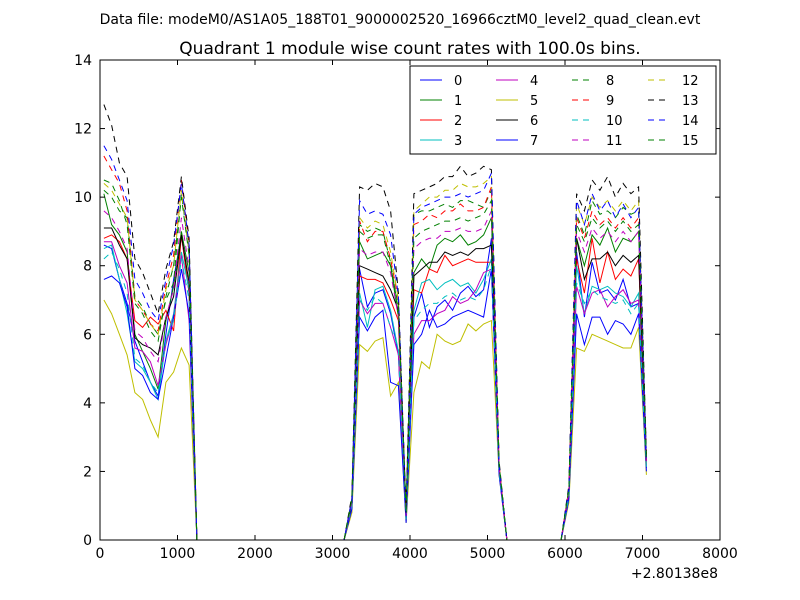 The height and width of the screenshot is (600, 800). What do you see at coordinates (690, 141) in the screenshot?
I see `legend-label-15: 15` at bounding box center [690, 141].